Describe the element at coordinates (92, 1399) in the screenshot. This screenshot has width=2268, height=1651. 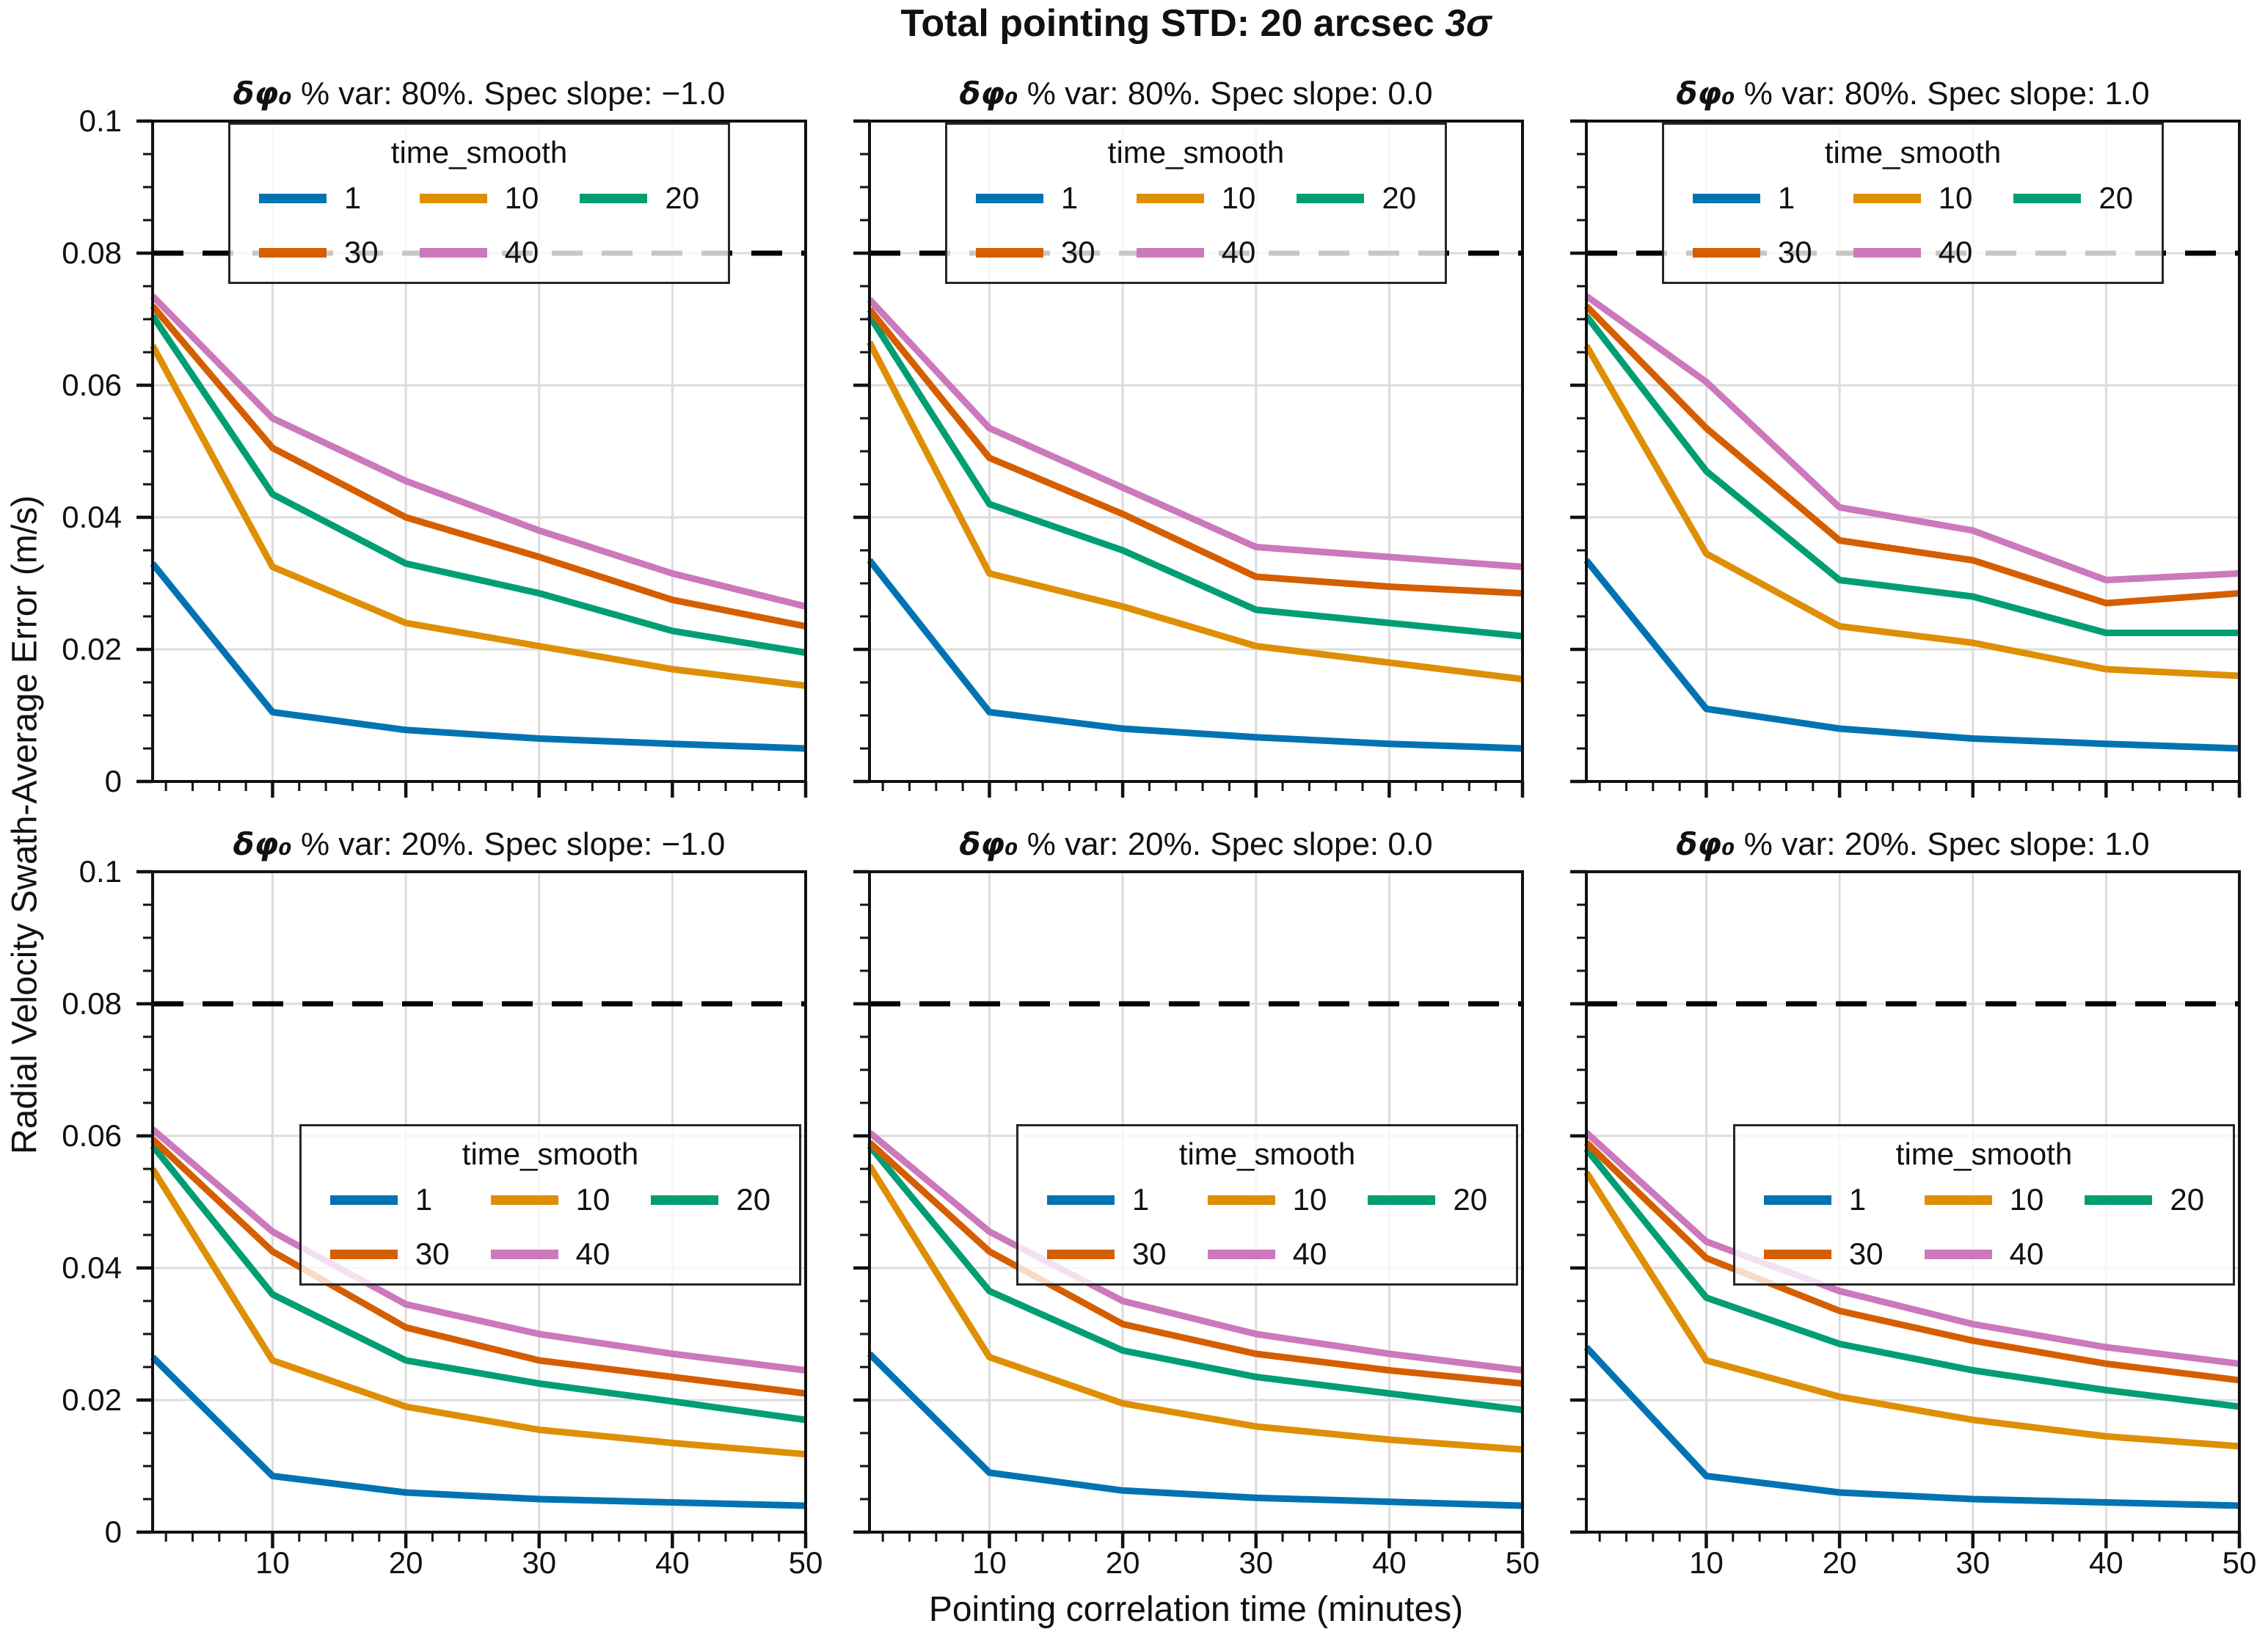
I see `y-tick-label: 0.02` at that location.